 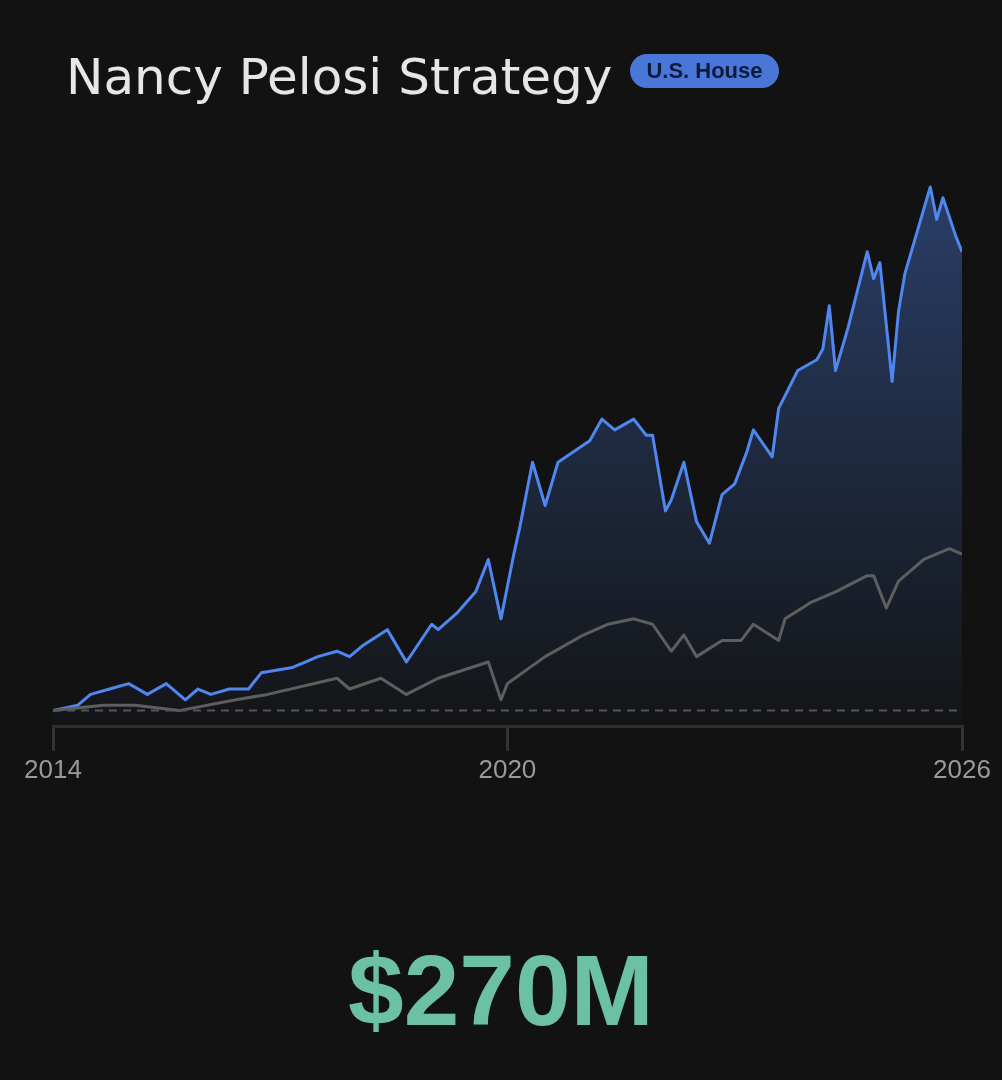 I want to click on x-tick-label: 2026, so click(x=962, y=768).